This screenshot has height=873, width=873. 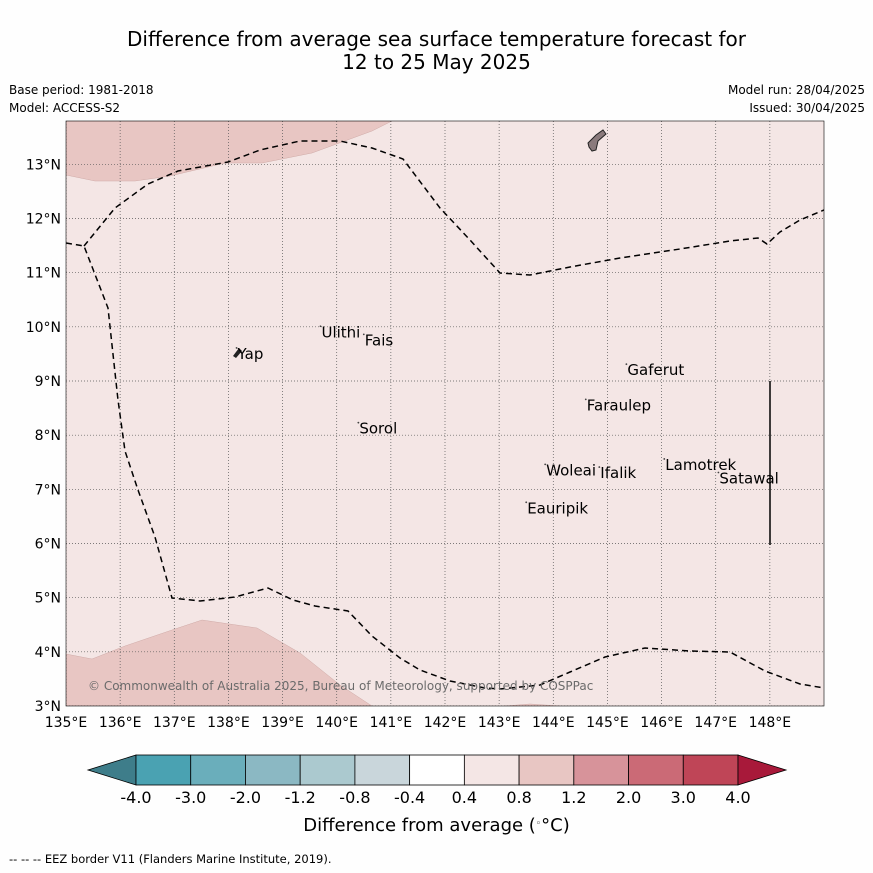 What do you see at coordinates (378, 429) in the screenshot?
I see `island-label-sorol: Sorol` at bounding box center [378, 429].